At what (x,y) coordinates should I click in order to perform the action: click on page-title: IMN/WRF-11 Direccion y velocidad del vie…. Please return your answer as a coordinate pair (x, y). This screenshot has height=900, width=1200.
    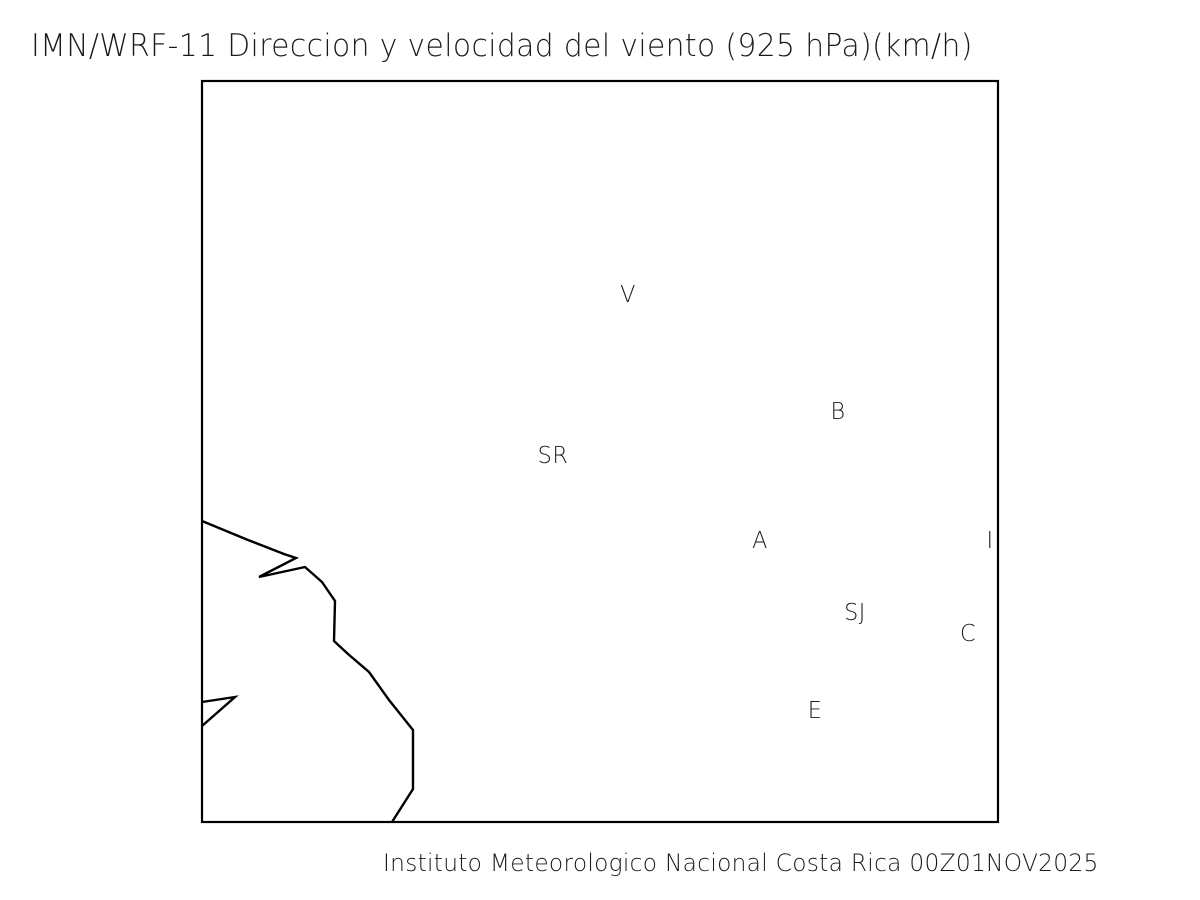
    Looking at the image, I should click on (502, 46).